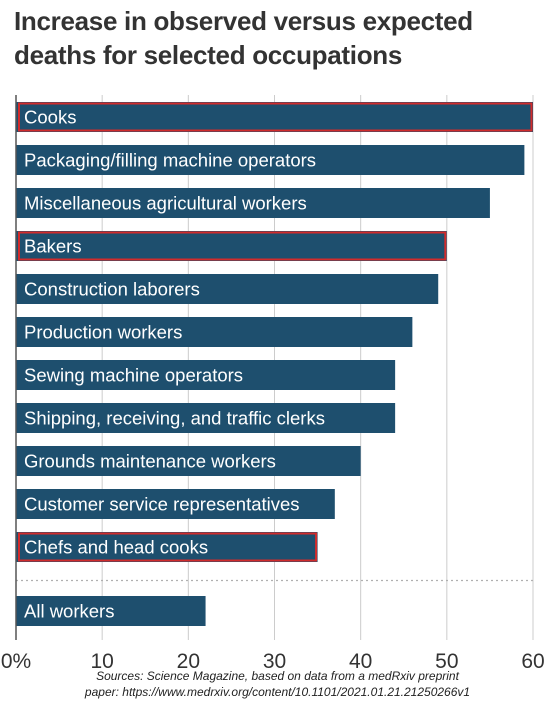  Describe the element at coordinates (274, 660) in the screenshot. I see `x-tick-label: 30` at that location.